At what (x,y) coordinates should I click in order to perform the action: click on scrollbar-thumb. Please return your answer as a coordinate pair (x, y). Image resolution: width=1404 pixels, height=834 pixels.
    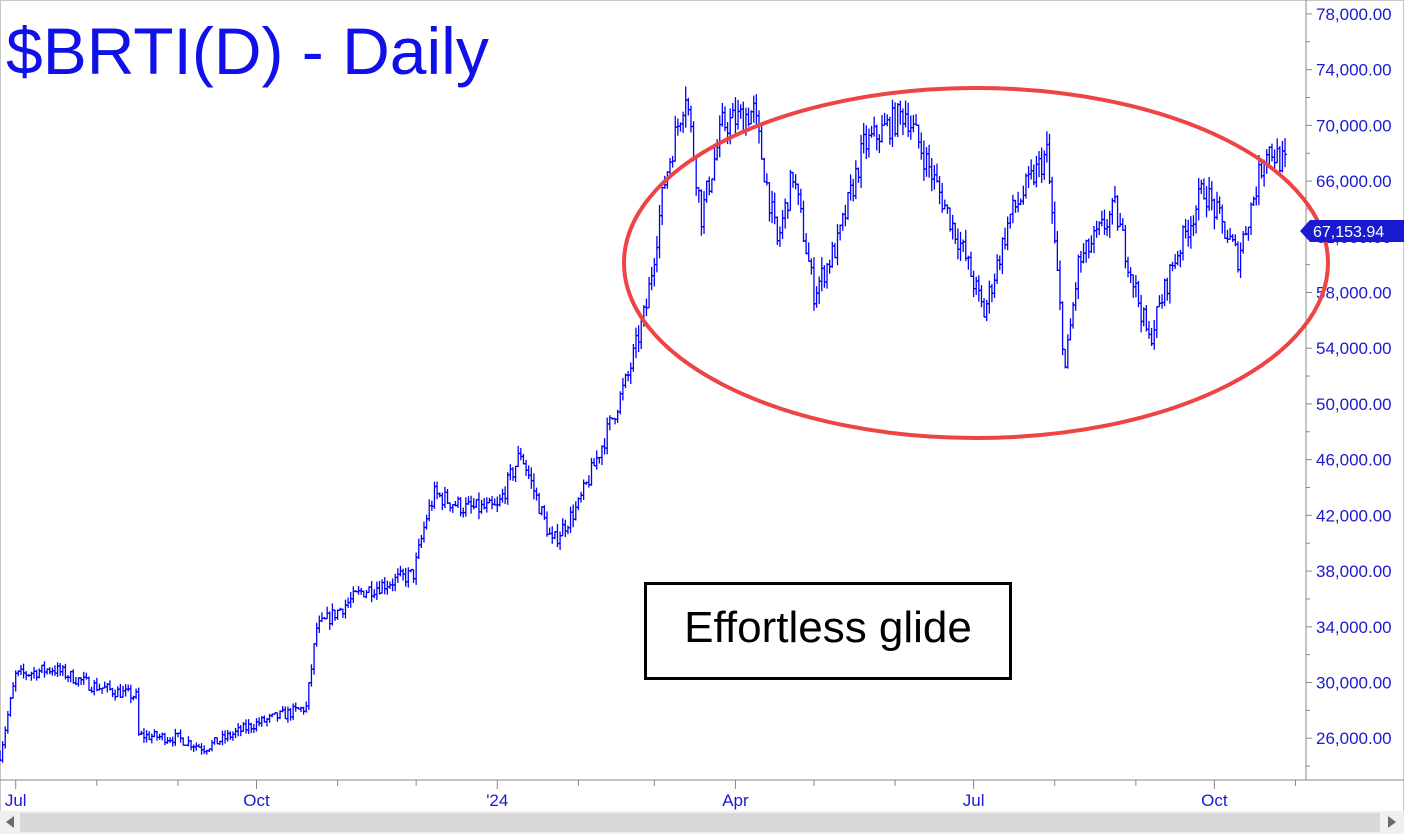
    Looking at the image, I should click on (700, 822).